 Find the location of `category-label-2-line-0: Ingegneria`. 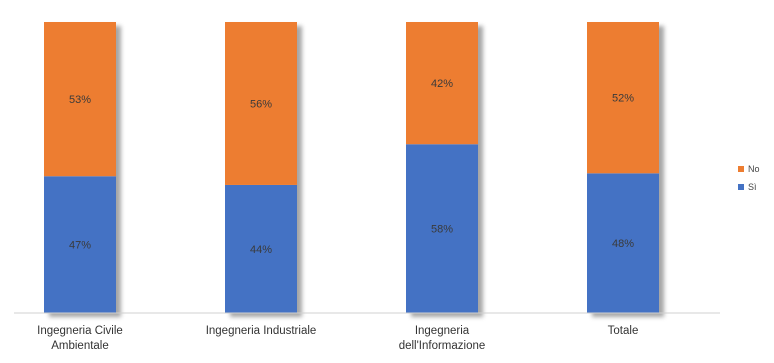

category-label-2-line-0: Ingegneria is located at coordinates (442, 331).